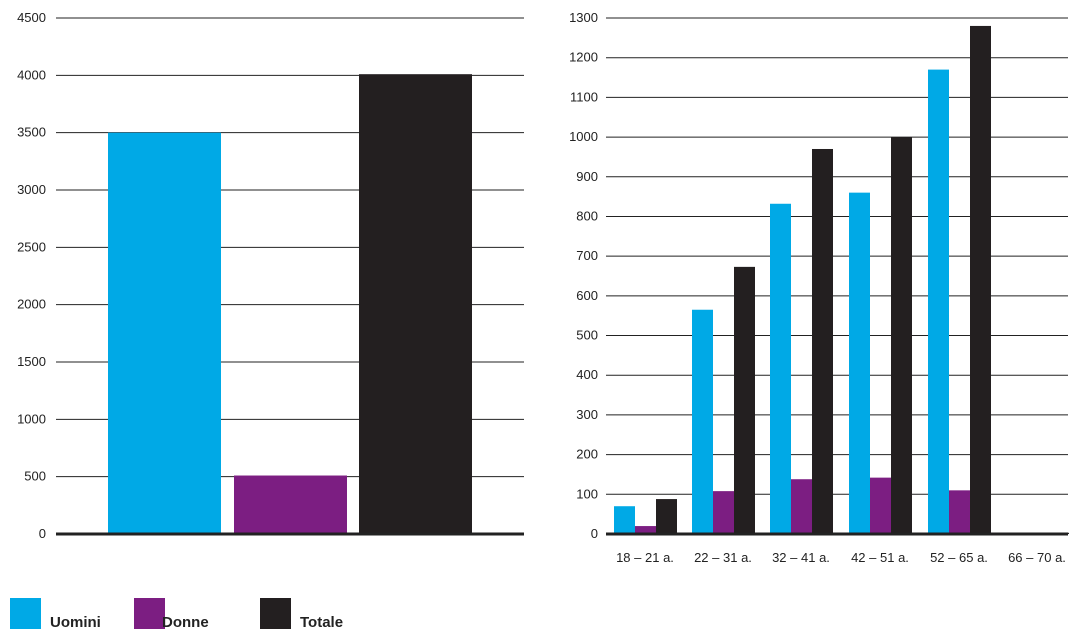 This screenshot has height=633, width=1071. What do you see at coordinates (31, 17) in the screenshot?
I see `y-tick-label: 4500` at bounding box center [31, 17].